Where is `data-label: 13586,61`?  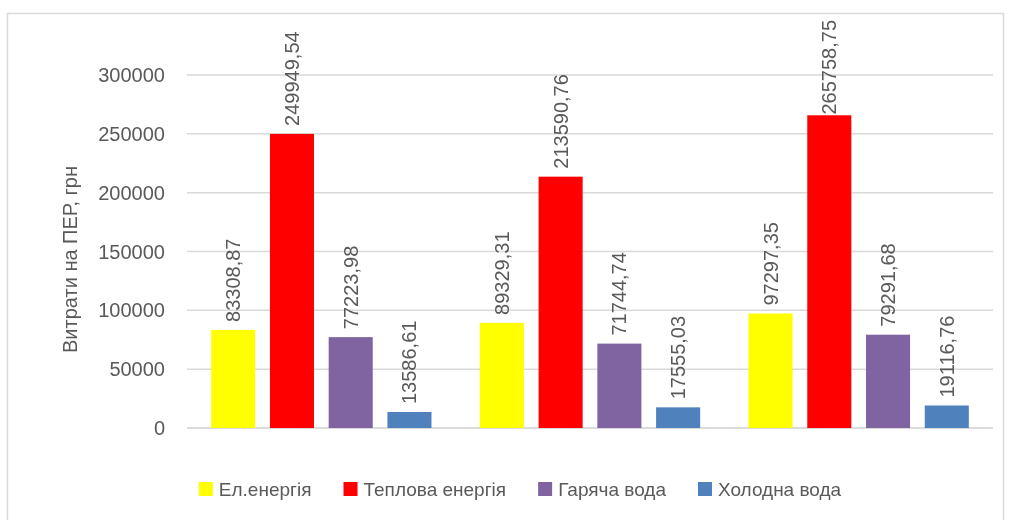
data-label: 13586,61 is located at coordinates (409, 362).